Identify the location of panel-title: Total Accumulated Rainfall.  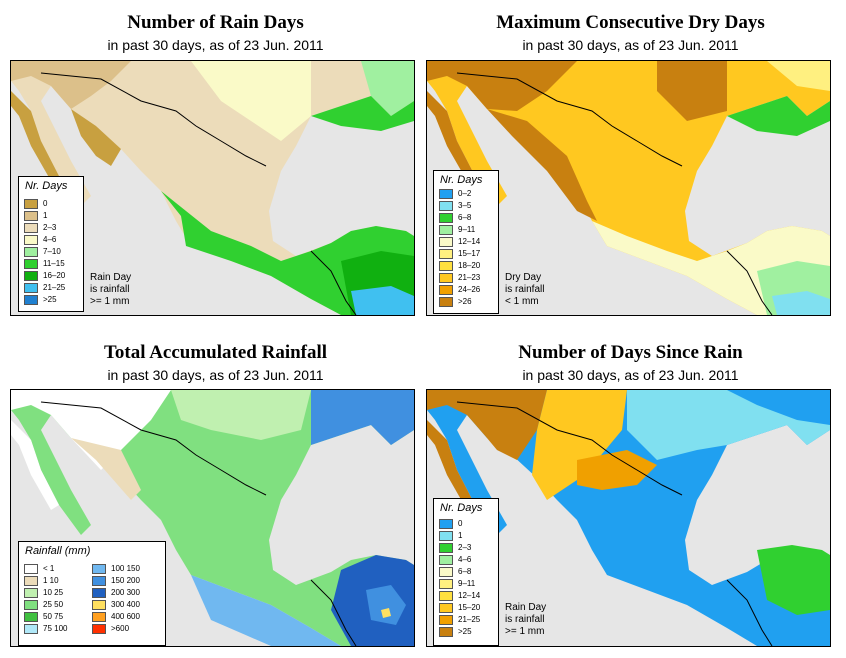
(215, 352).